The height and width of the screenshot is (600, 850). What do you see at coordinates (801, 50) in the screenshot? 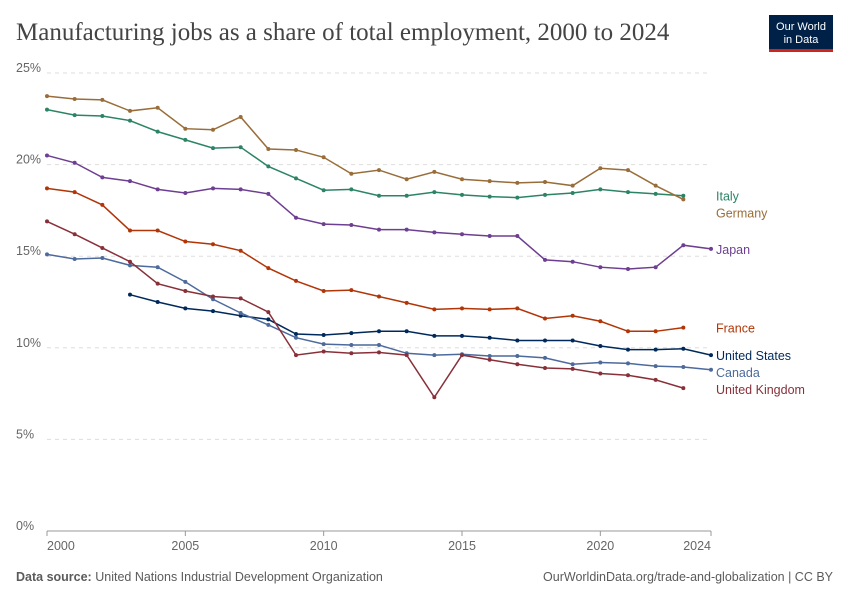
I see `logo-bar` at bounding box center [801, 50].